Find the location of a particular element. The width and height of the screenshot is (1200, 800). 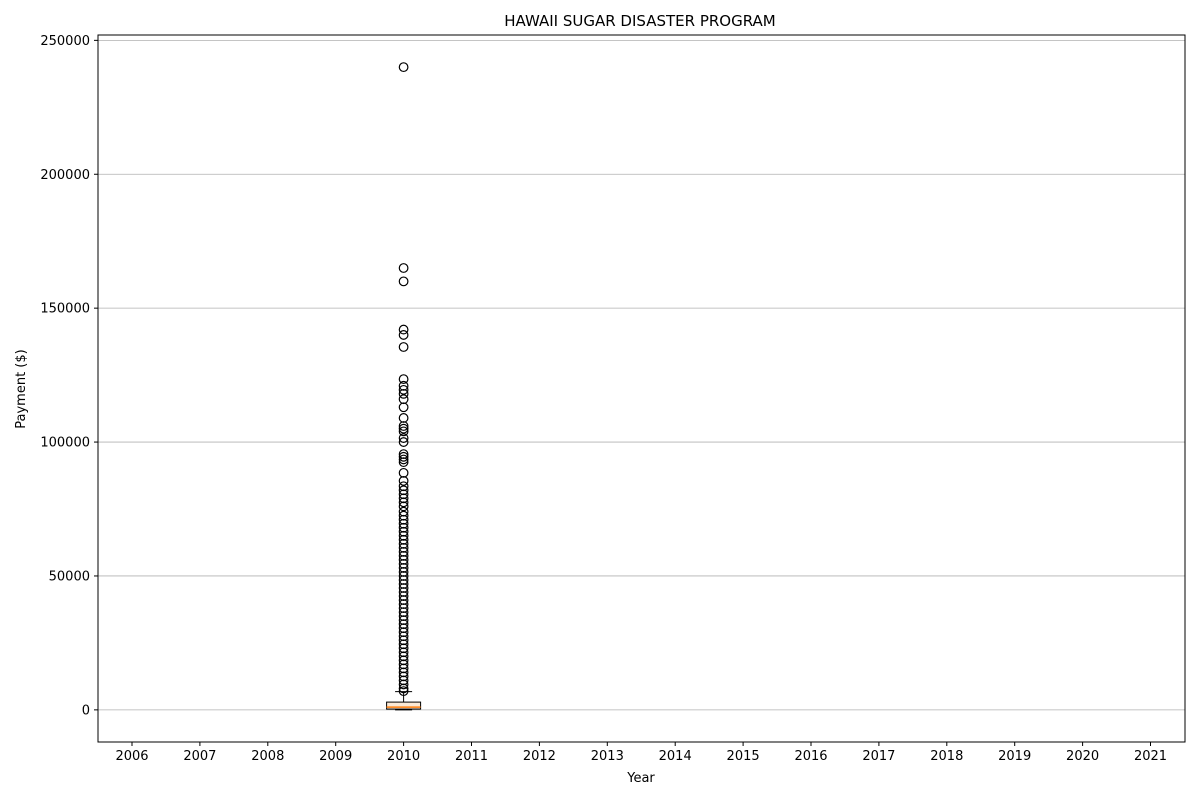

x-tick-label: 2017 is located at coordinates (878, 756).